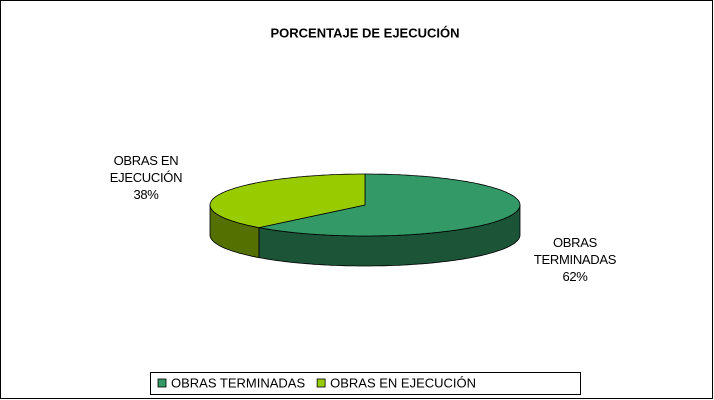  Describe the element at coordinates (146, 169) in the screenshot. I see `slice-label-name: OBRAS EN EJECUCIÓN` at that location.